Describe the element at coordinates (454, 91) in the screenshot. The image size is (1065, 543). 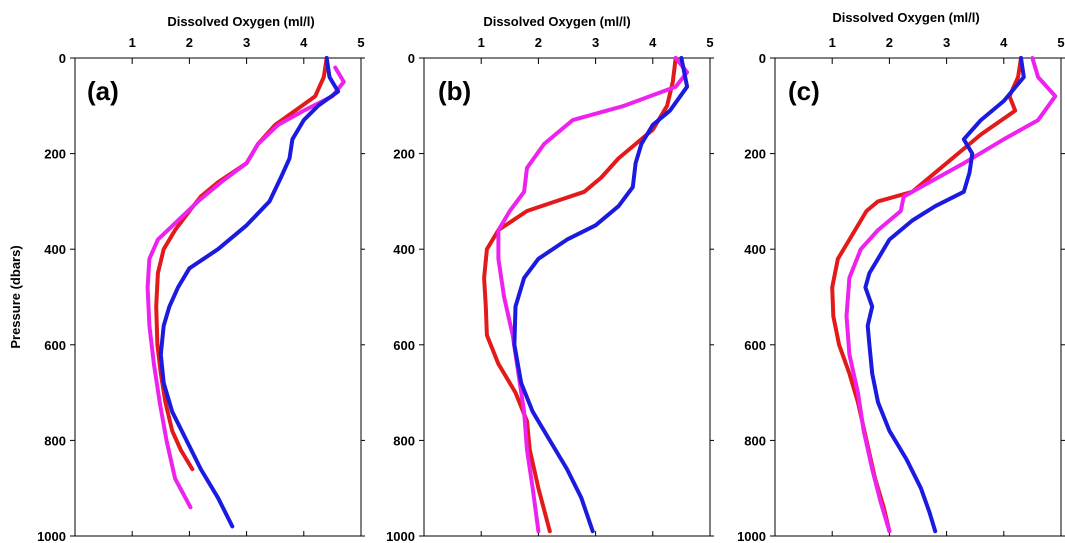
I see `panel-label: (b)` at that location.